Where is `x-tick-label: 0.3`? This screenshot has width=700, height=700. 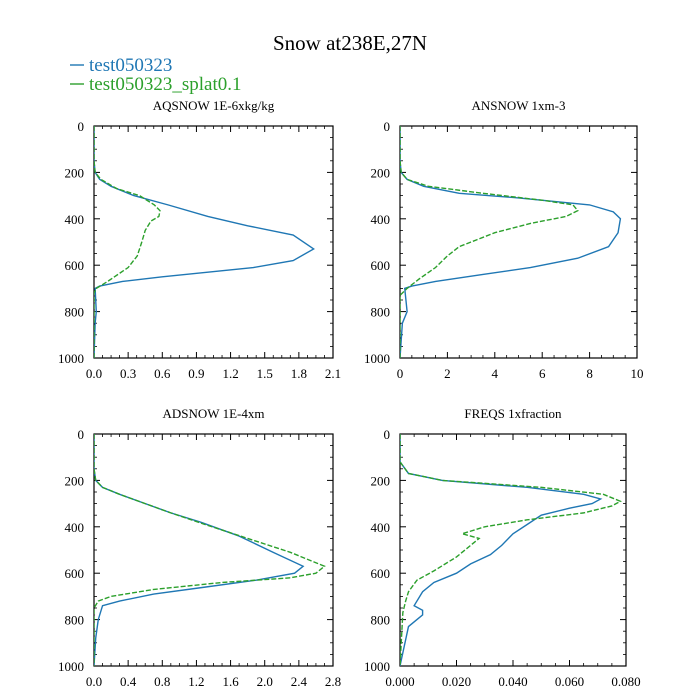
x-tick-label: 0.3 is located at coordinates (128, 373).